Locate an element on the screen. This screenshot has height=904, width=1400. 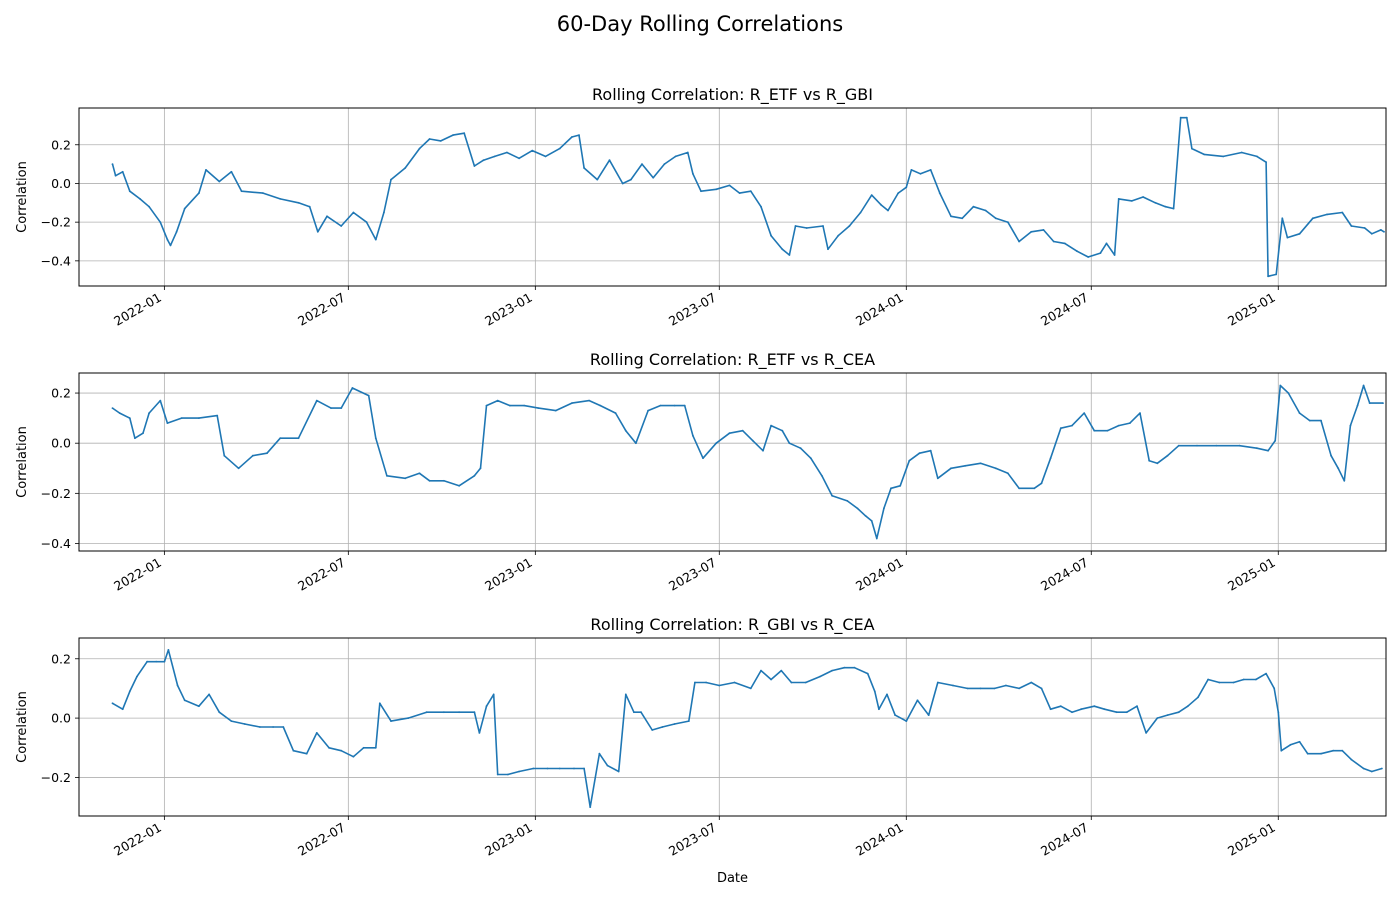
y-tick-label: −0.4 is located at coordinates (56, 543).